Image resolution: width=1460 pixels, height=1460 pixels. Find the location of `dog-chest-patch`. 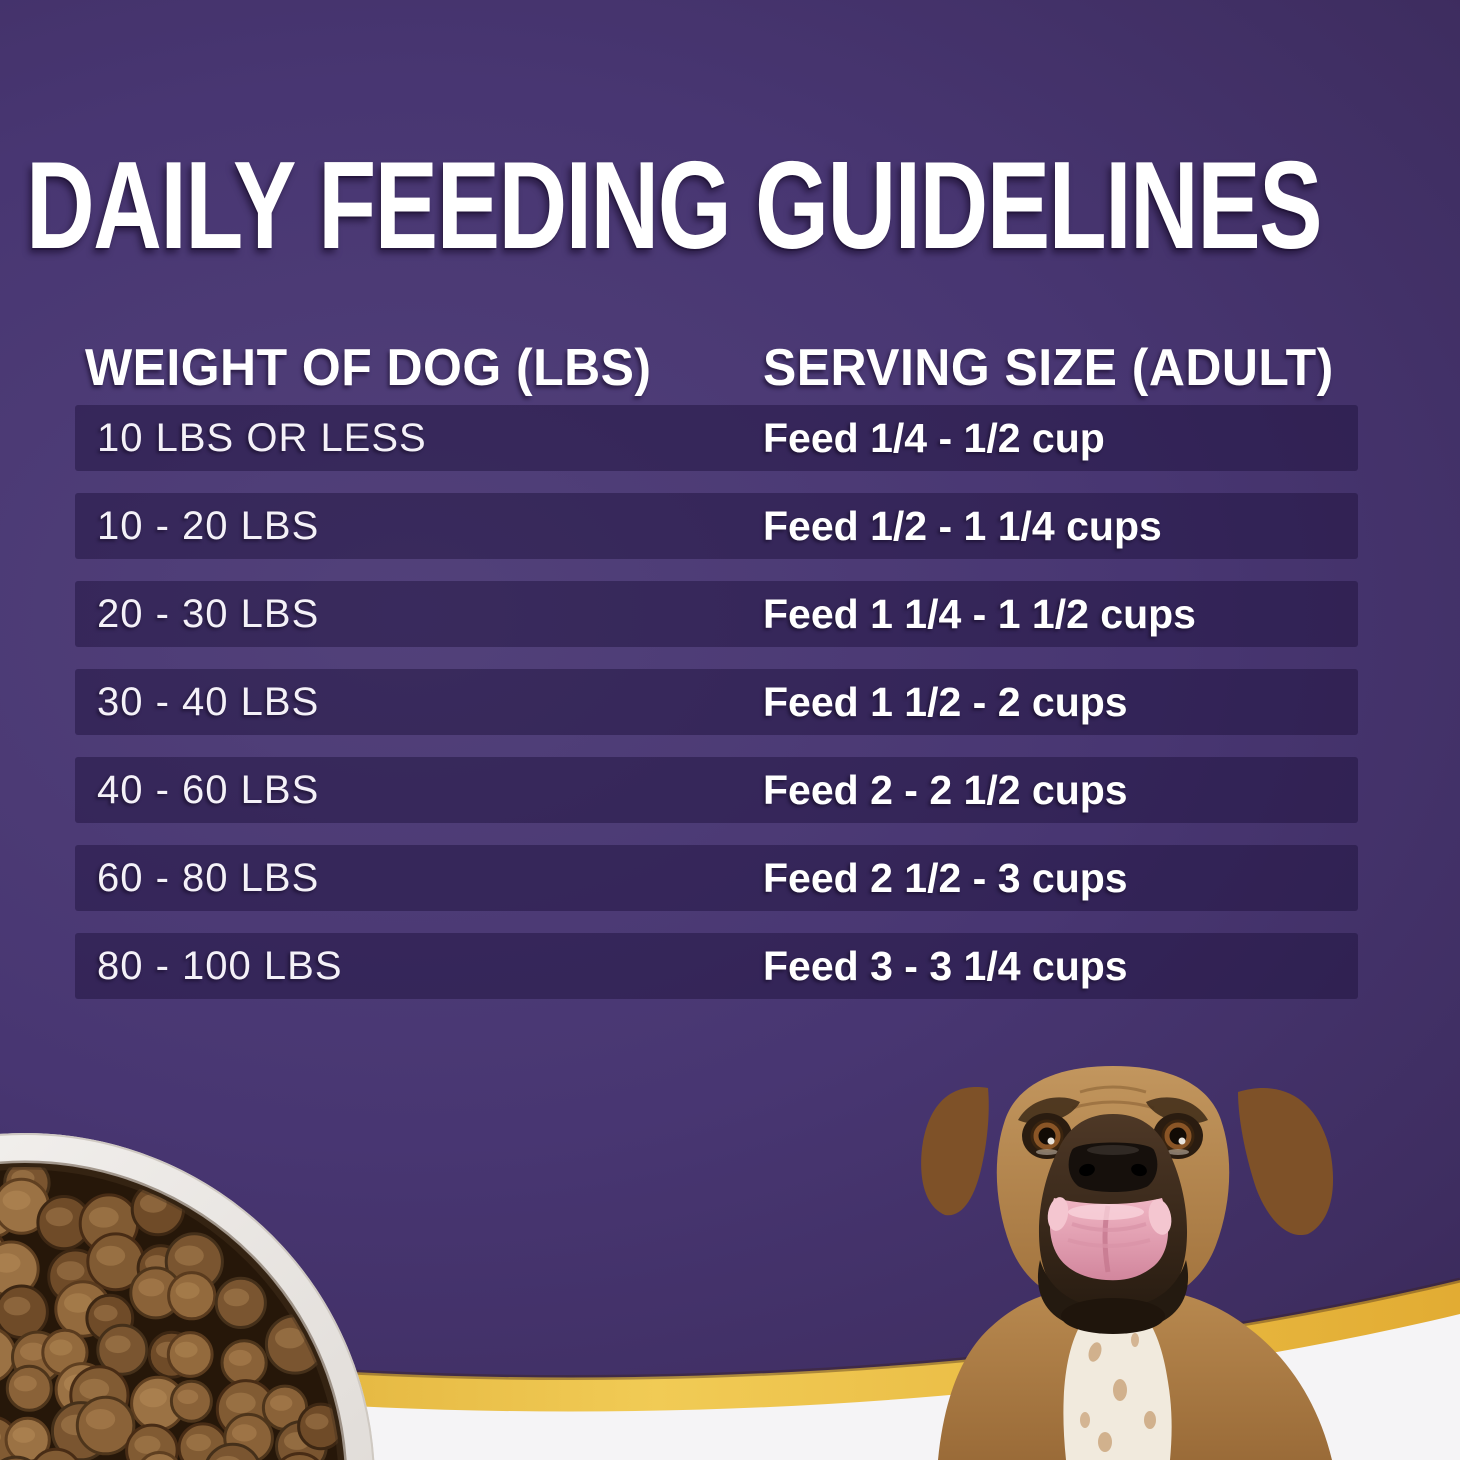

dog-chest-patch is located at coordinates (1117, 1379).